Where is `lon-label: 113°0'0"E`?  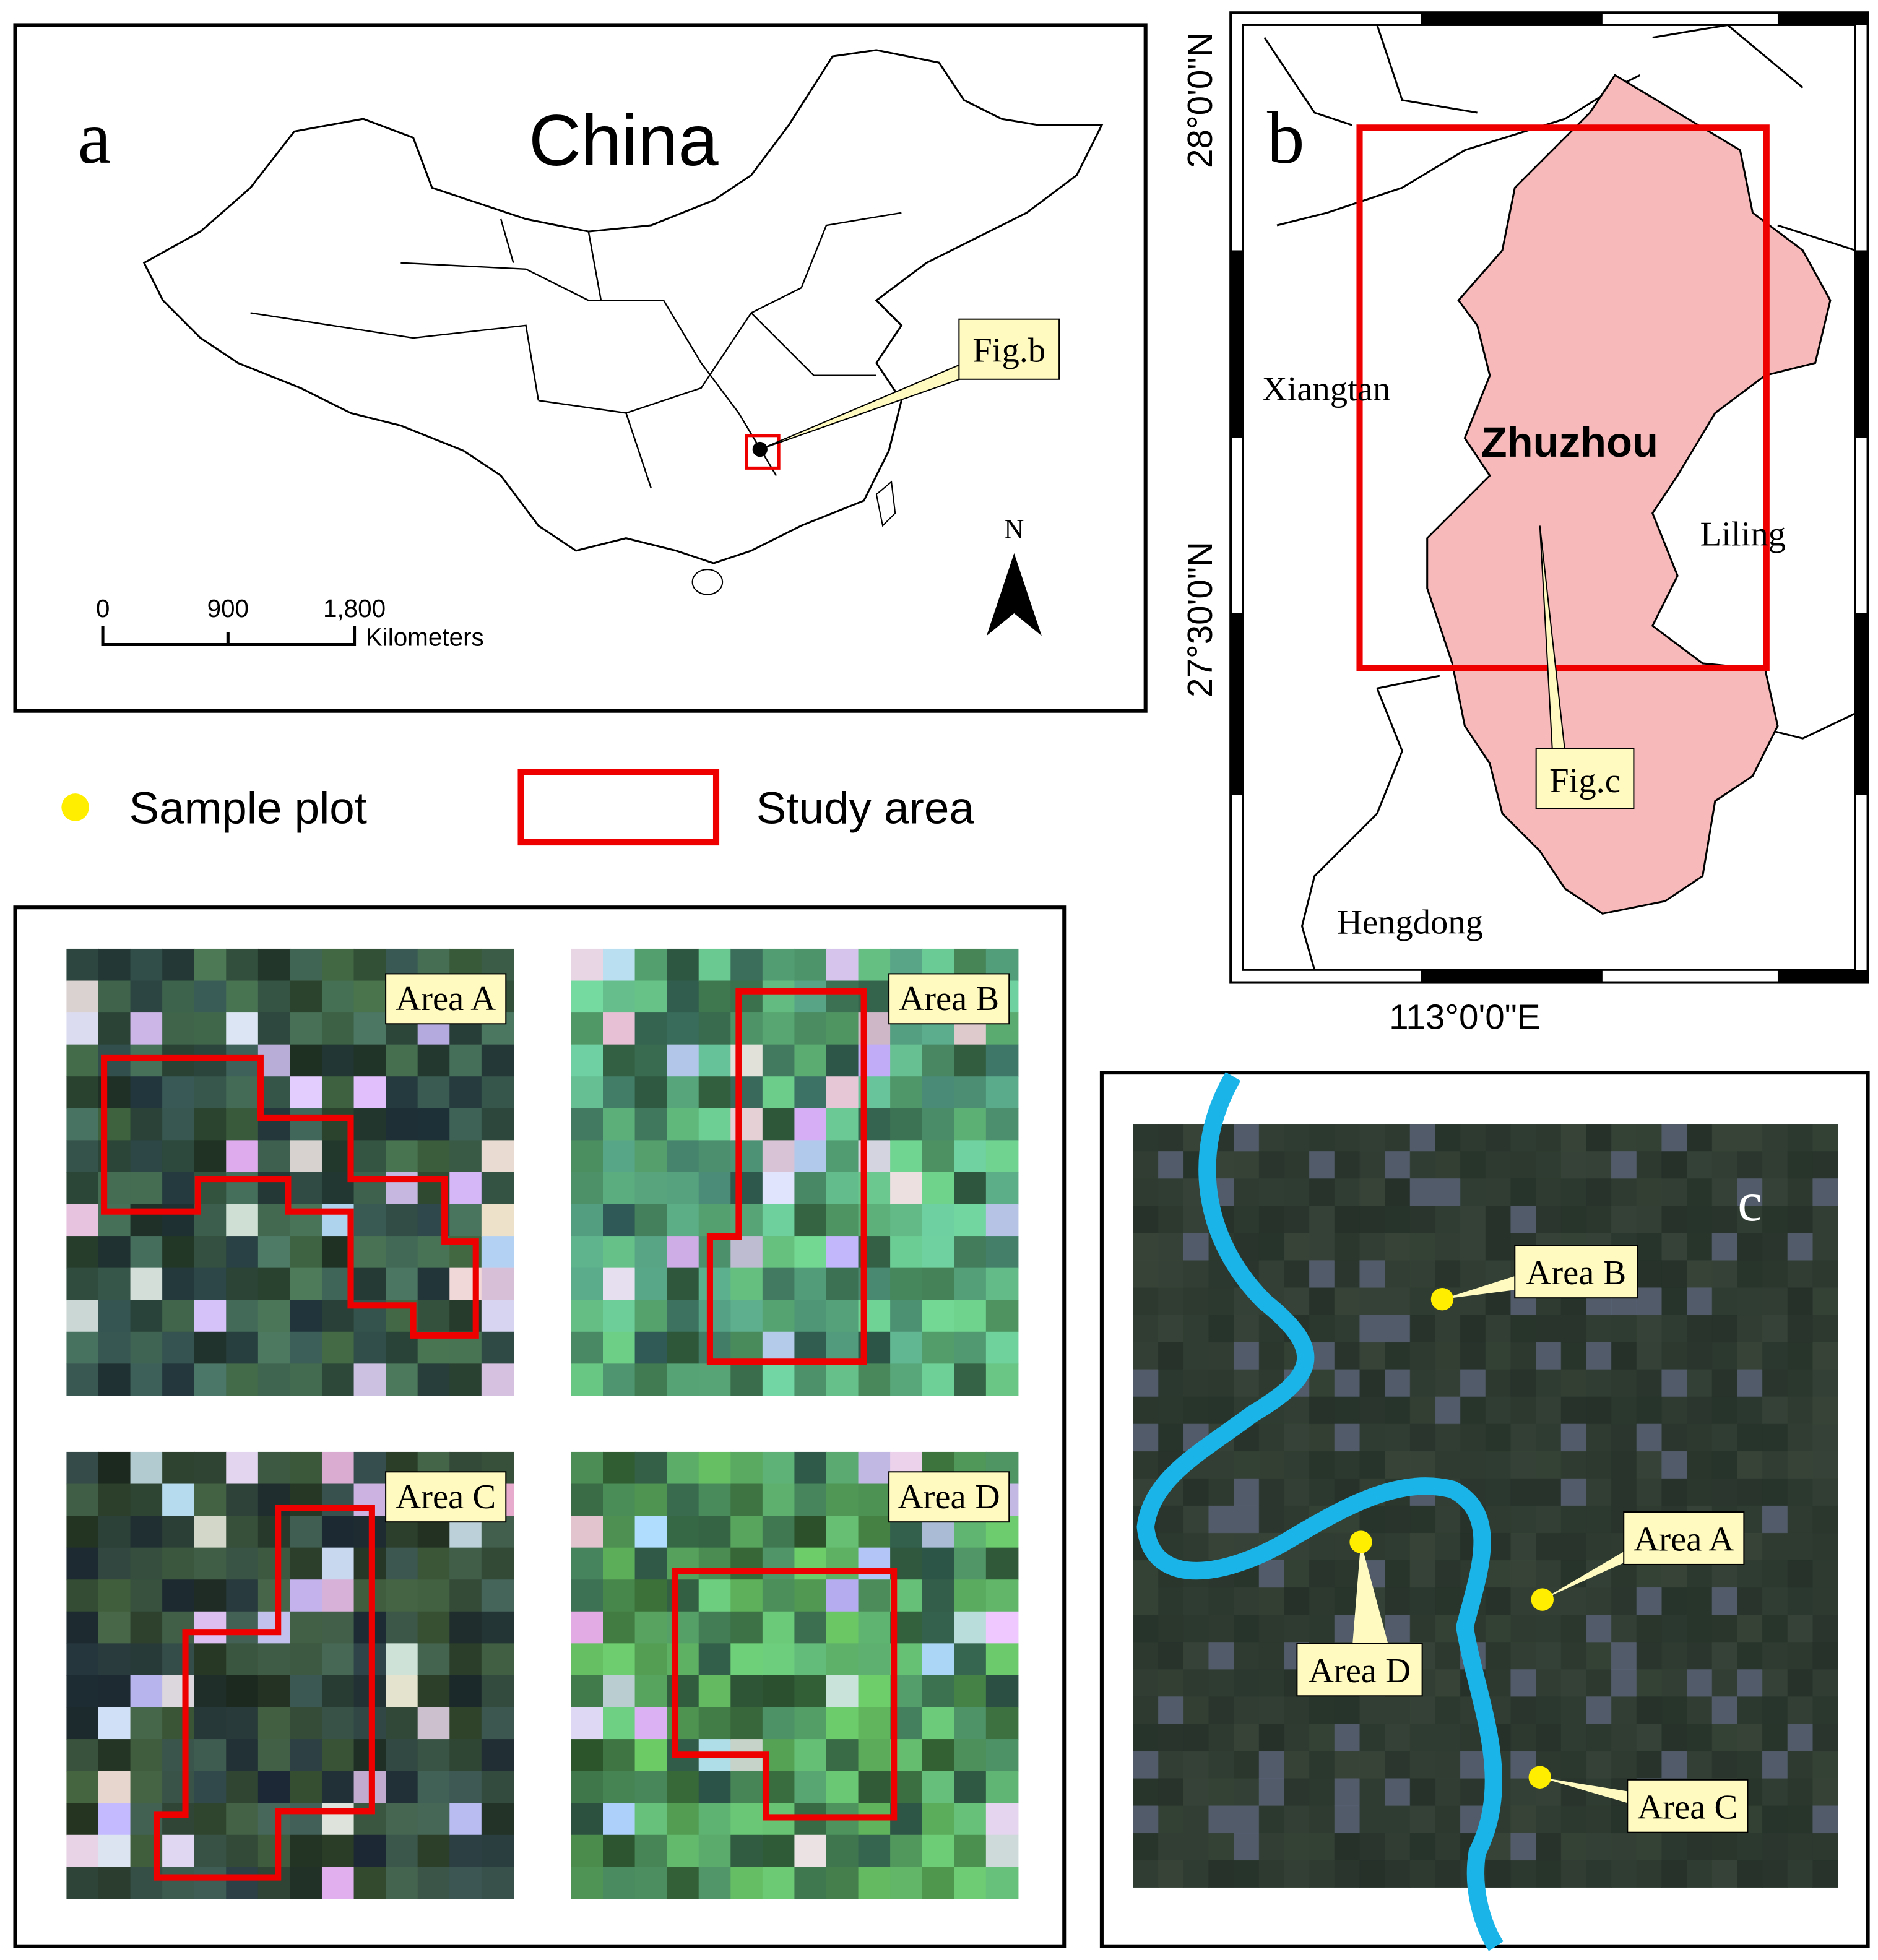
lon-label: 113°0'0"E is located at coordinates (1465, 1016).